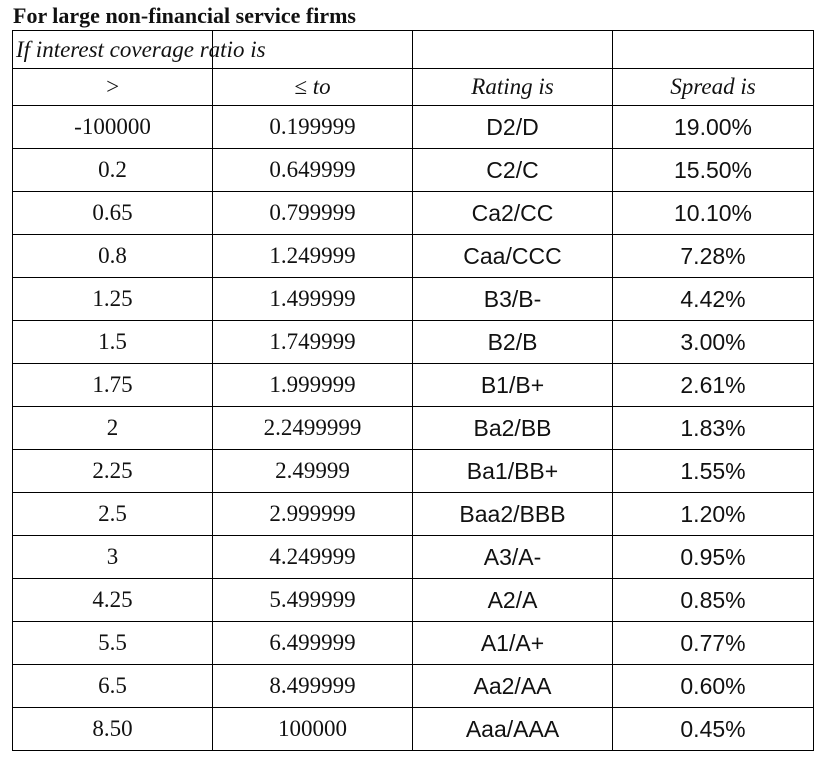 Image resolution: width=836 pixels, height=764 pixels. Describe the element at coordinates (713, 385) in the screenshot. I see `spread-cell: 2.61%` at that location.